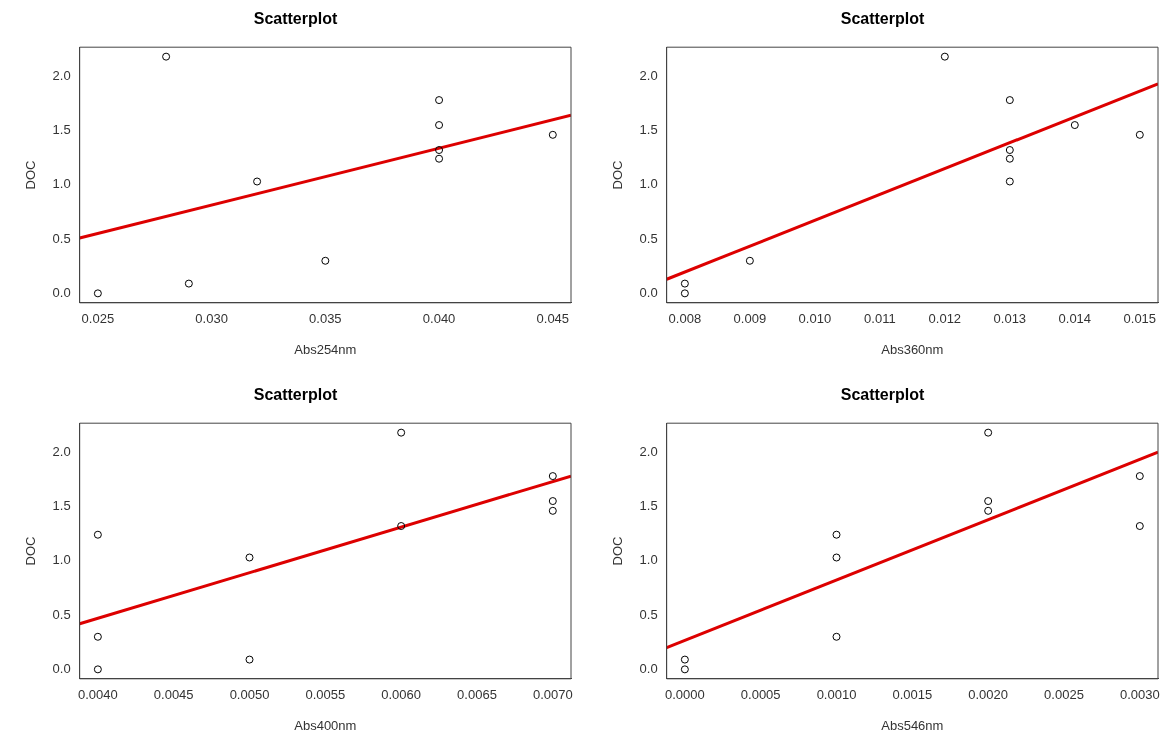 This screenshot has width=1174, height=753. I want to click on x-axis-title: Abs546nm, so click(912, 725).